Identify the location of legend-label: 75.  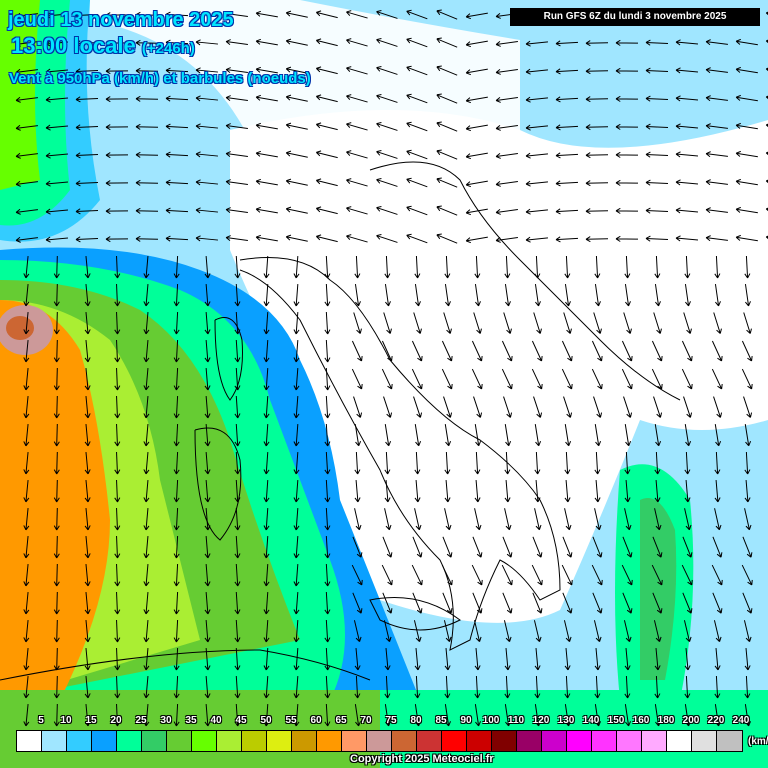
(391, 720).